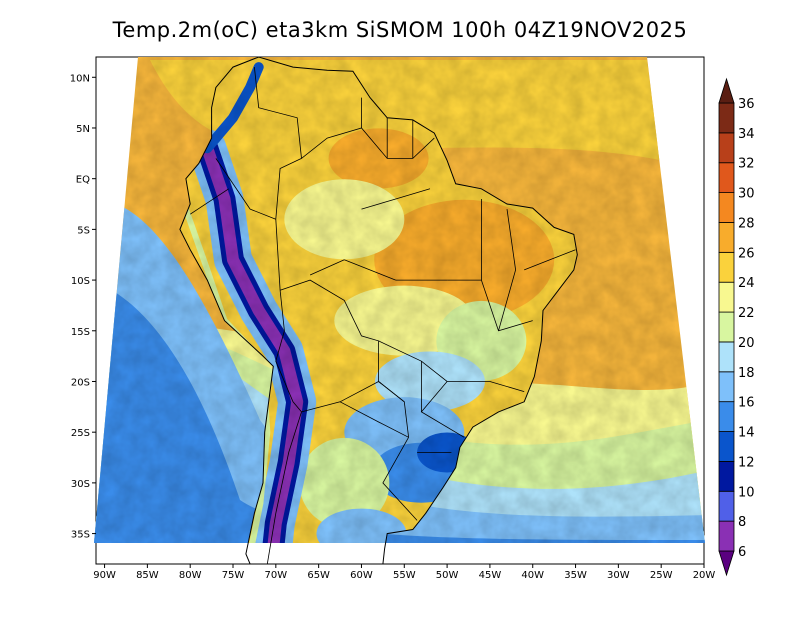 The height and width of the screenshot is (618, 800). I want to click on colorbar-label: 14, so click(746, 433).